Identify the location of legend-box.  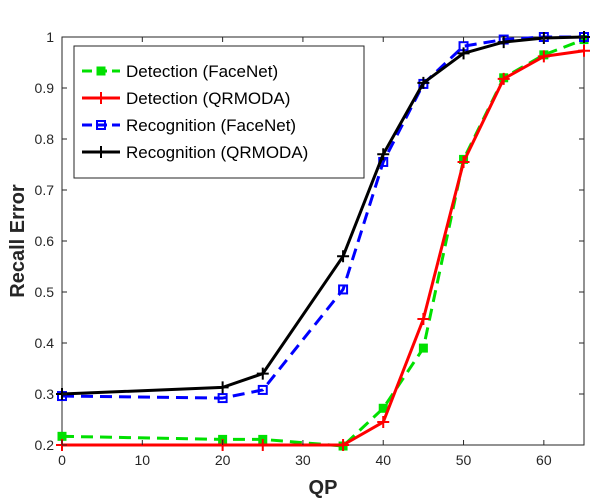
(219, 112).